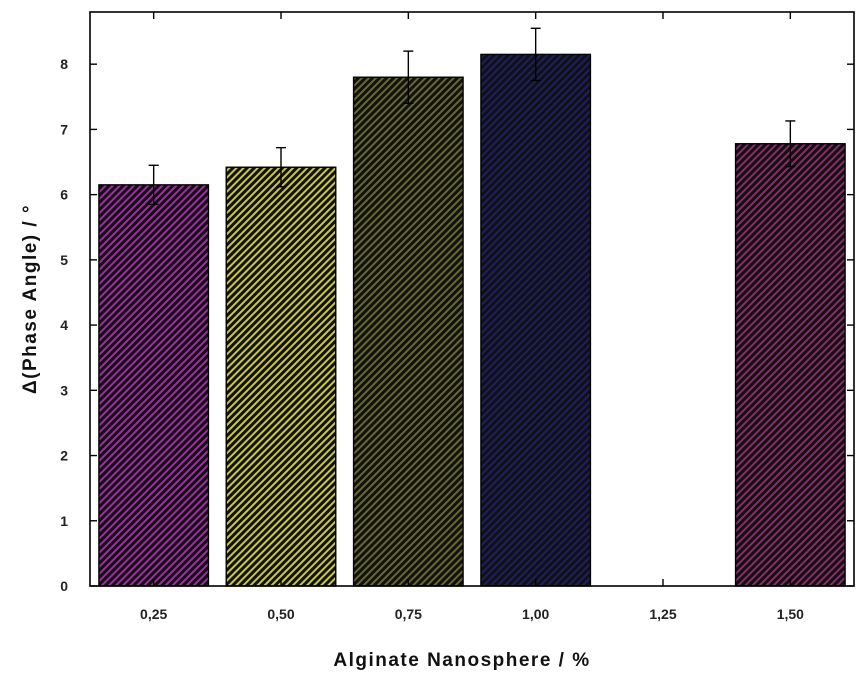 The height and width of the screenshot is (673, 856). What do you see at coordinates (64, 129) in the screenshot?
I see `y-tick-label: 7` at bounding box center [64, 129].